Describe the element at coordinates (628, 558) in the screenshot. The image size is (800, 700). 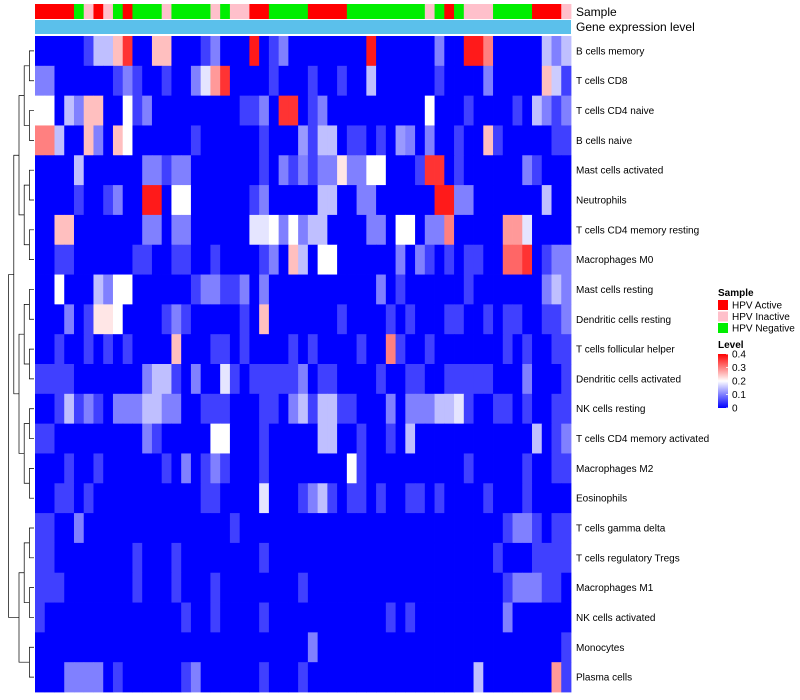
I see `row-label: T cells regulatory Tregs` at that location.